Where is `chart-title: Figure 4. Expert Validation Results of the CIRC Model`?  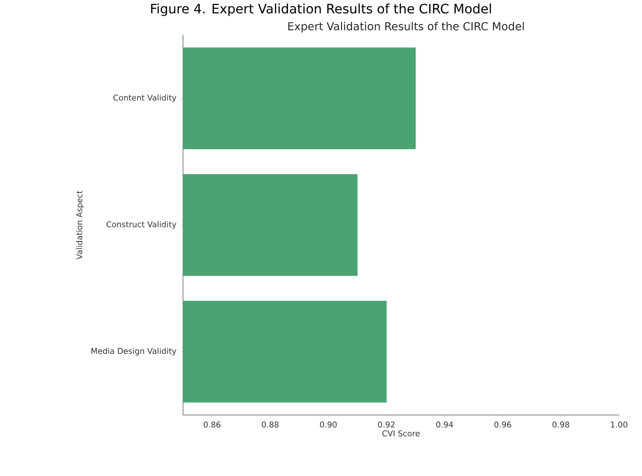 chart-title: Figure 4. Expert Validation Results of the CIRC Model is located at coordinates (321, 10).